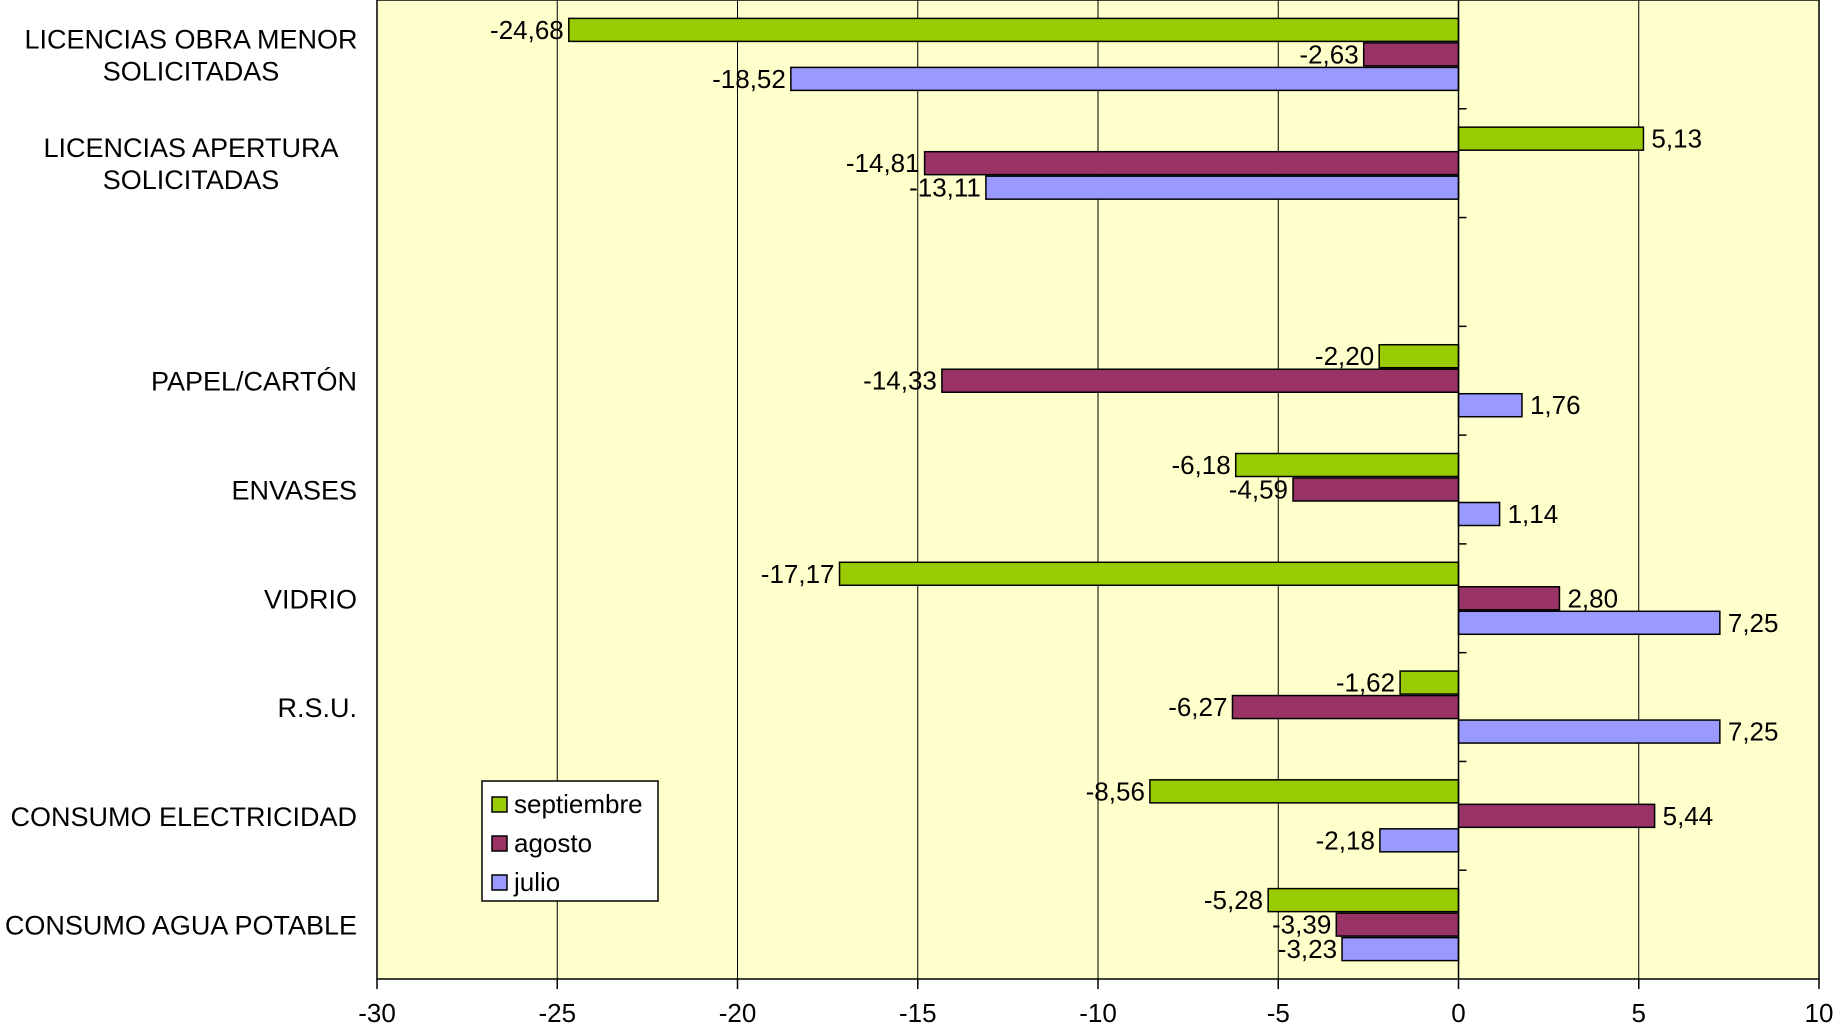 The height and width of the screenshot is (1033, 1834). What do you see at coordinates (738, 1013) in the screenshot?
I see `x-tick-label: -20` at bounding box center [738, 1013].